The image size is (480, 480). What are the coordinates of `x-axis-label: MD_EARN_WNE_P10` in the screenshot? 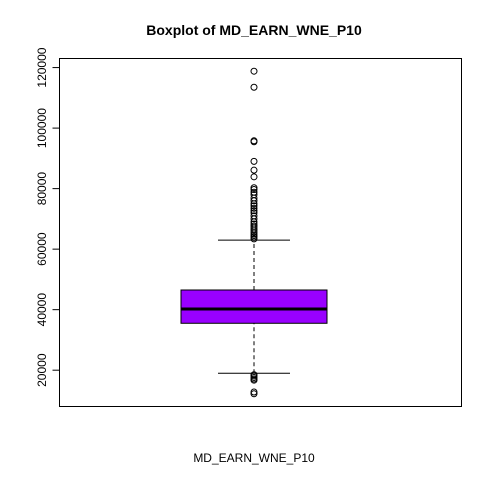 It's located at (254, 458).